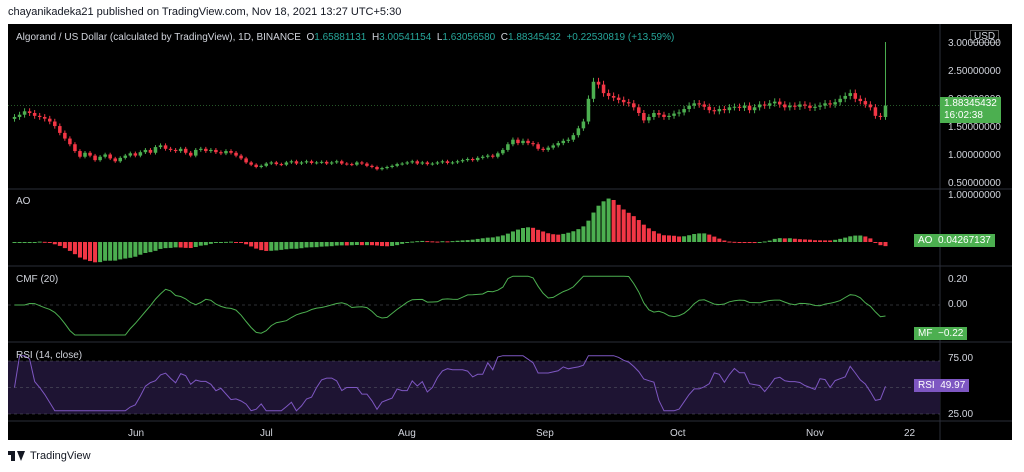 This screenshot has height=472, width=1024. I want to click on ao-axis-label: 1.00000000, so click(974, 195).